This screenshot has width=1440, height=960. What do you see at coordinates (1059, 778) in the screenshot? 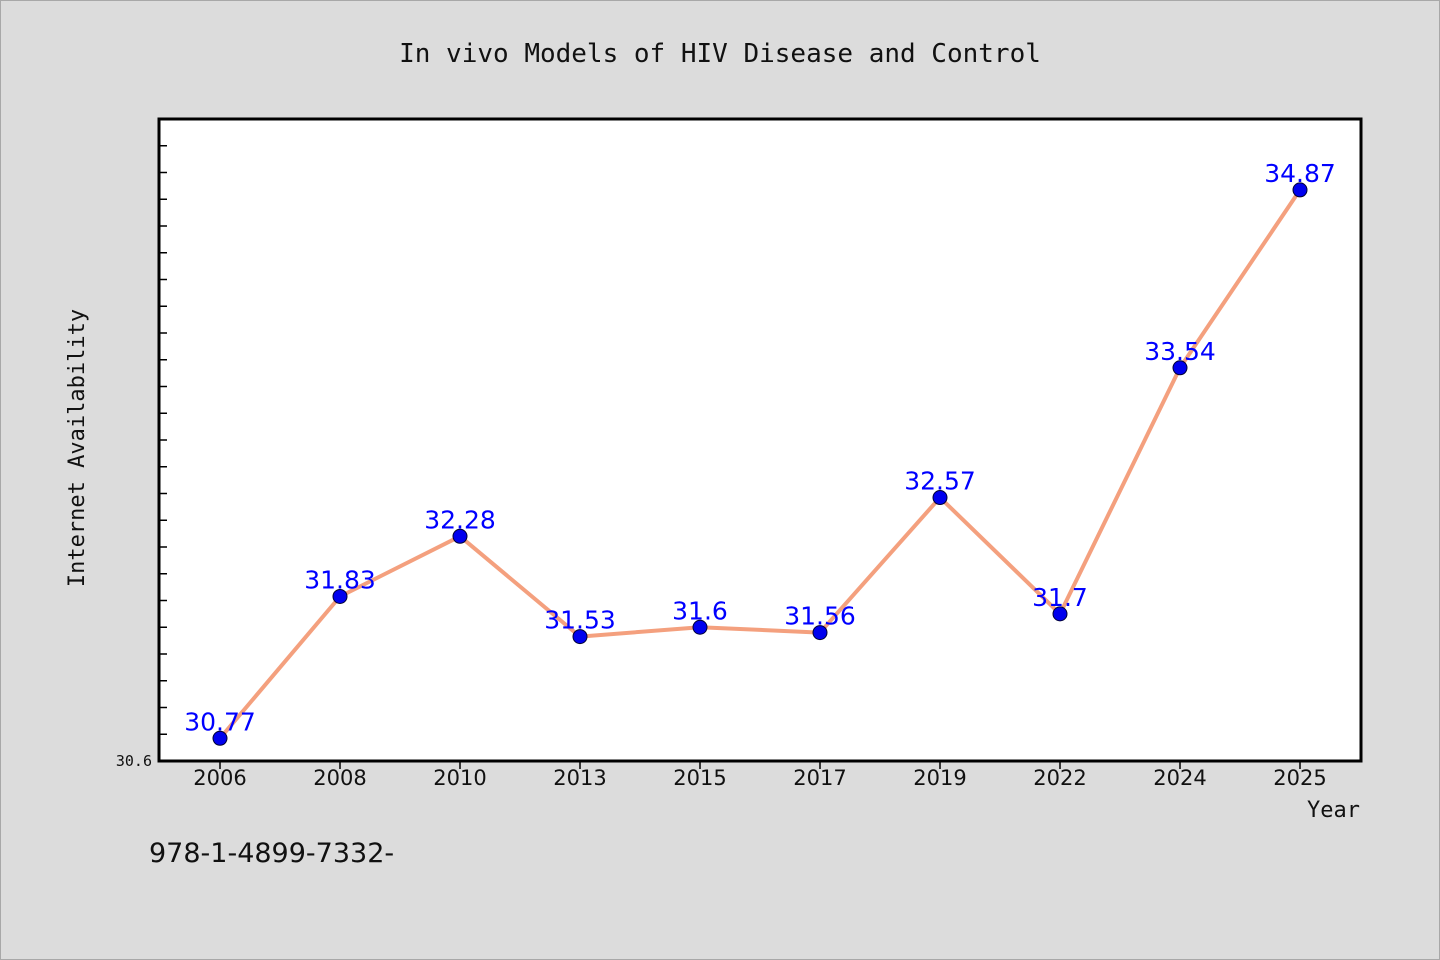
I see `x-tick-label: 2022` at bounding box center [1059, 778].